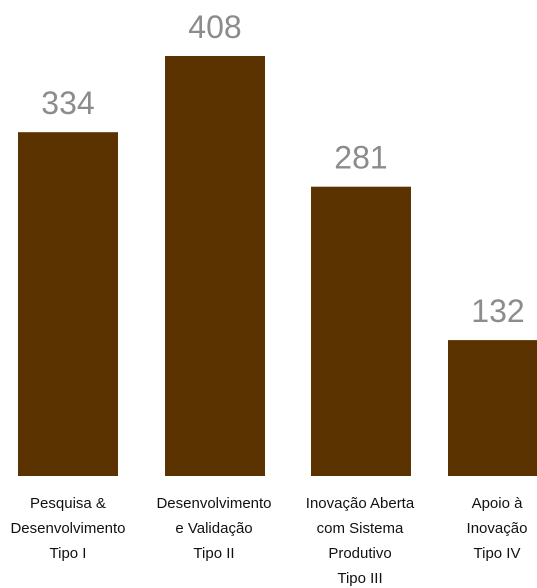 This screenshot has width=537, height=588. Describe the element at coordinates (359, 578) in the screenshot. I see `category-label-line: Tipo III` at that location.